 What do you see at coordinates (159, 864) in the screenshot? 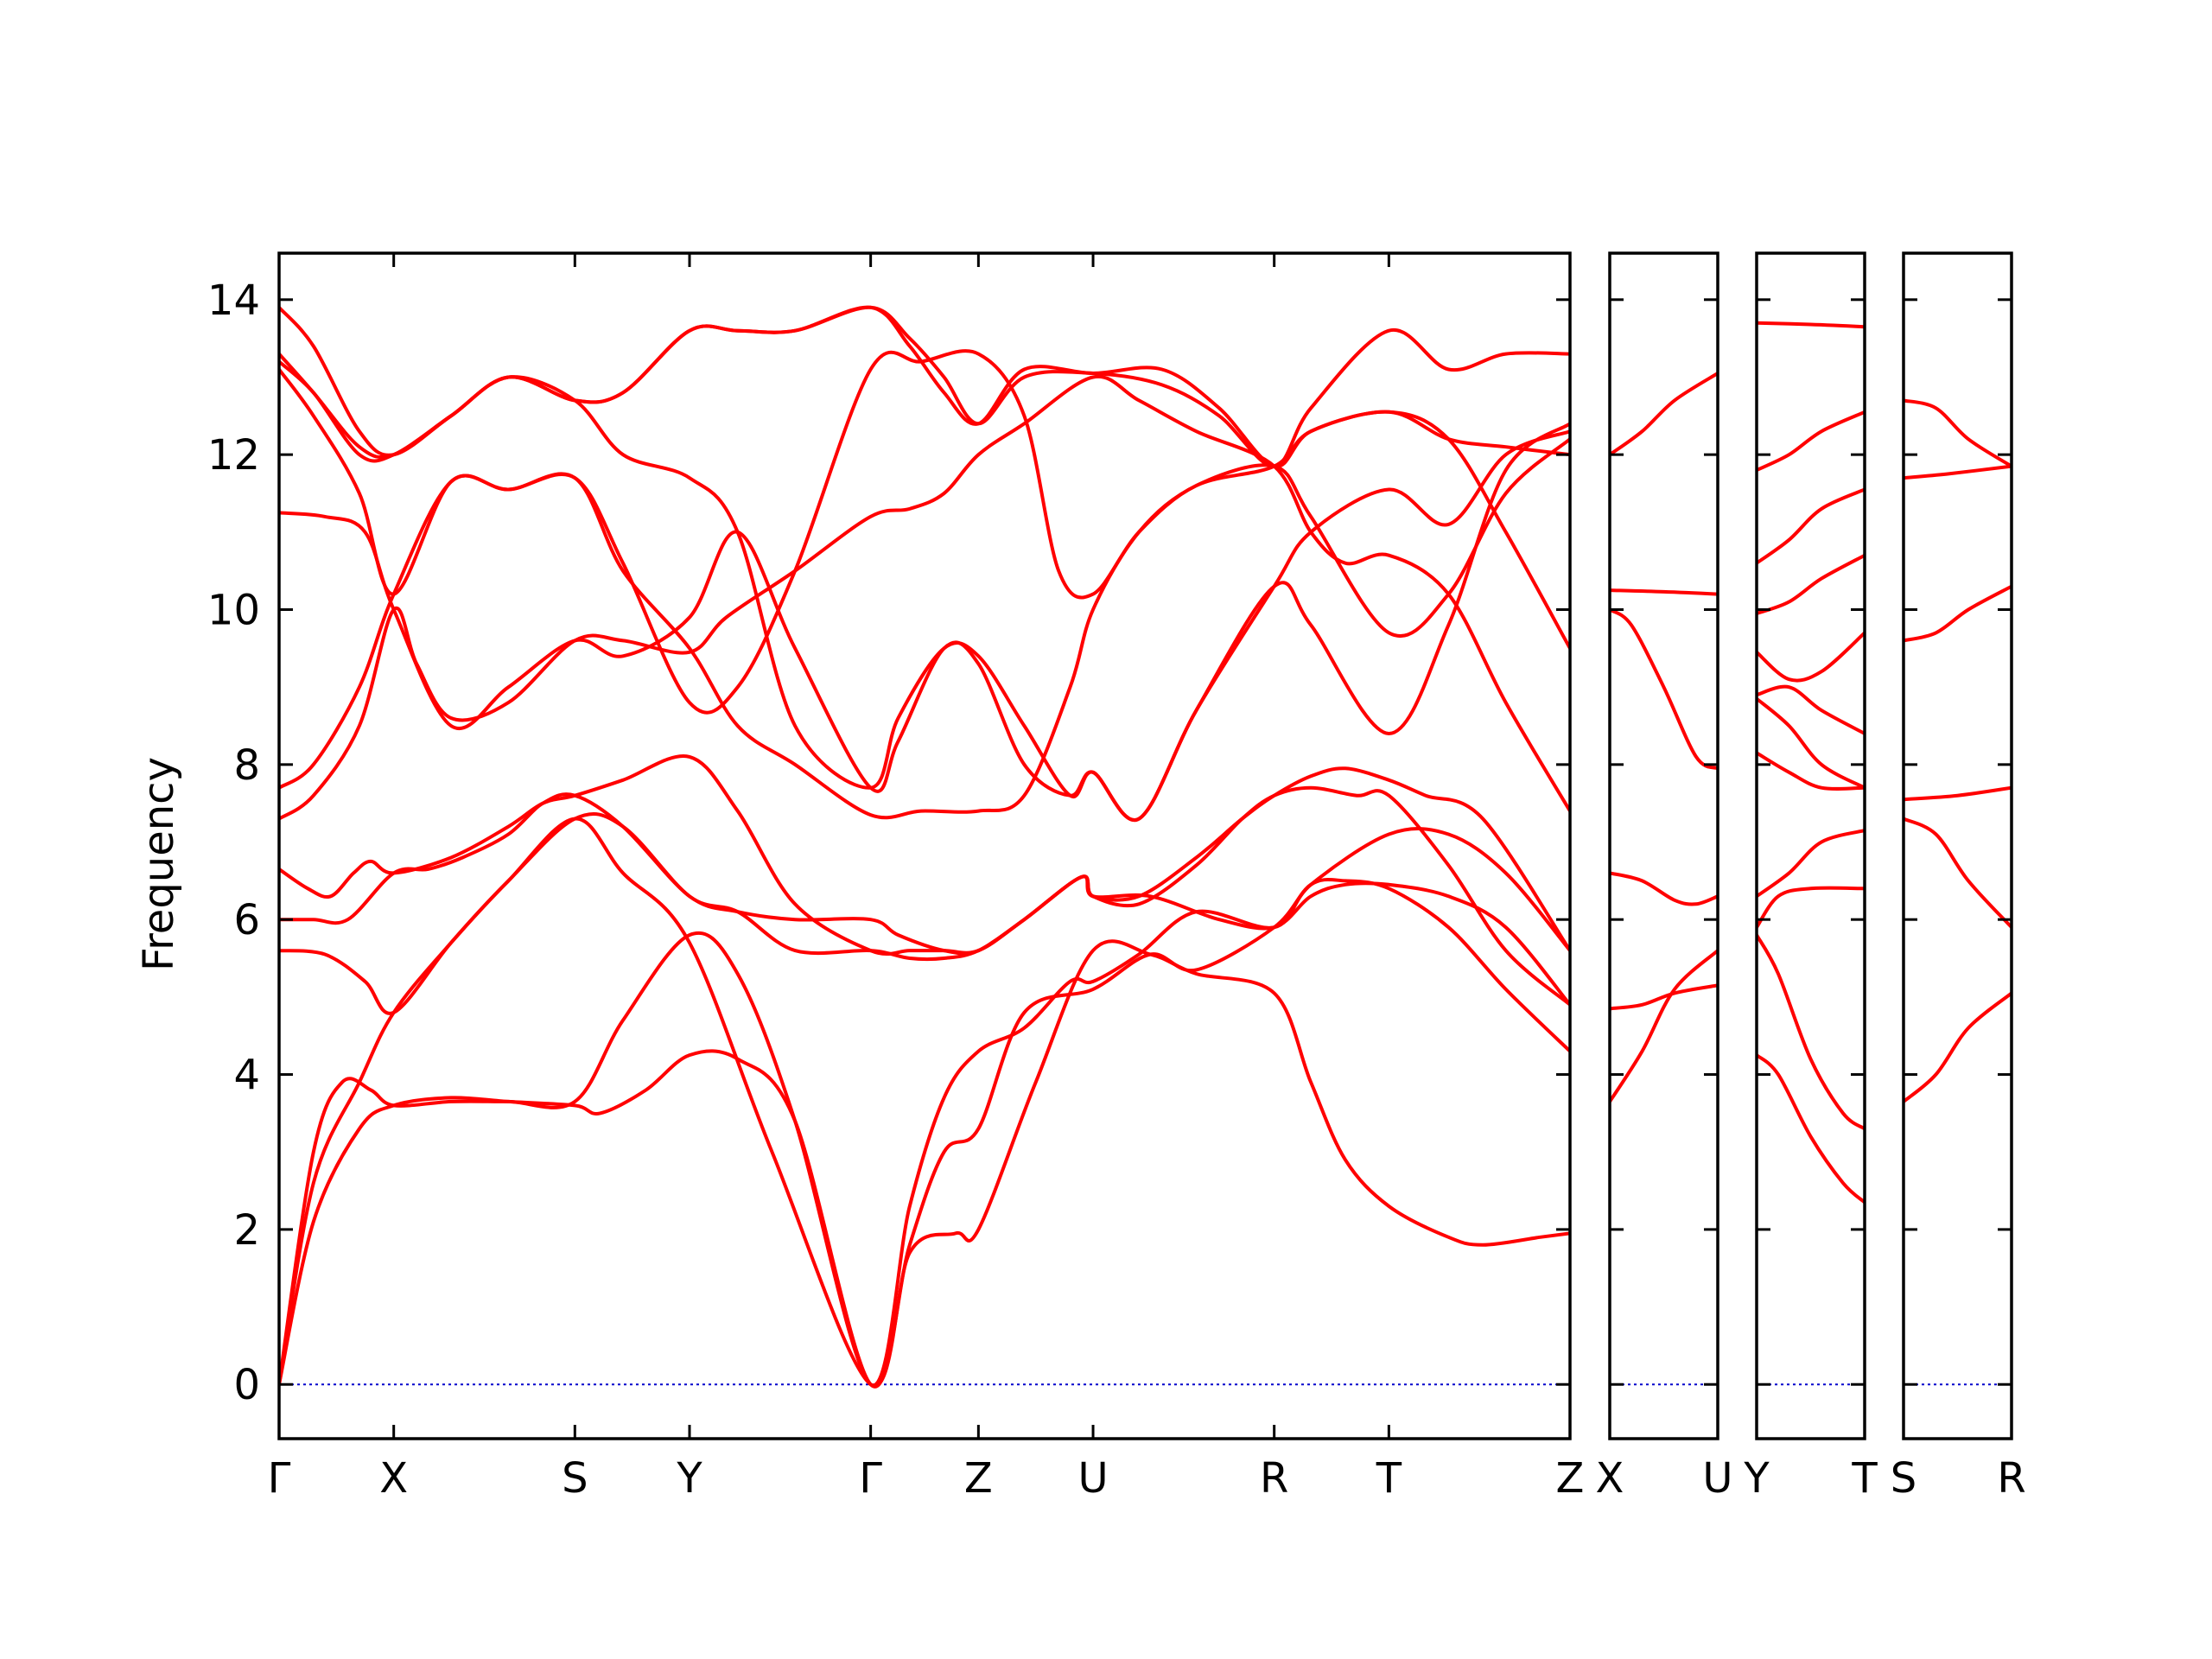
I see `y-axis-title: Frequency` at bounding box center [159, 864].